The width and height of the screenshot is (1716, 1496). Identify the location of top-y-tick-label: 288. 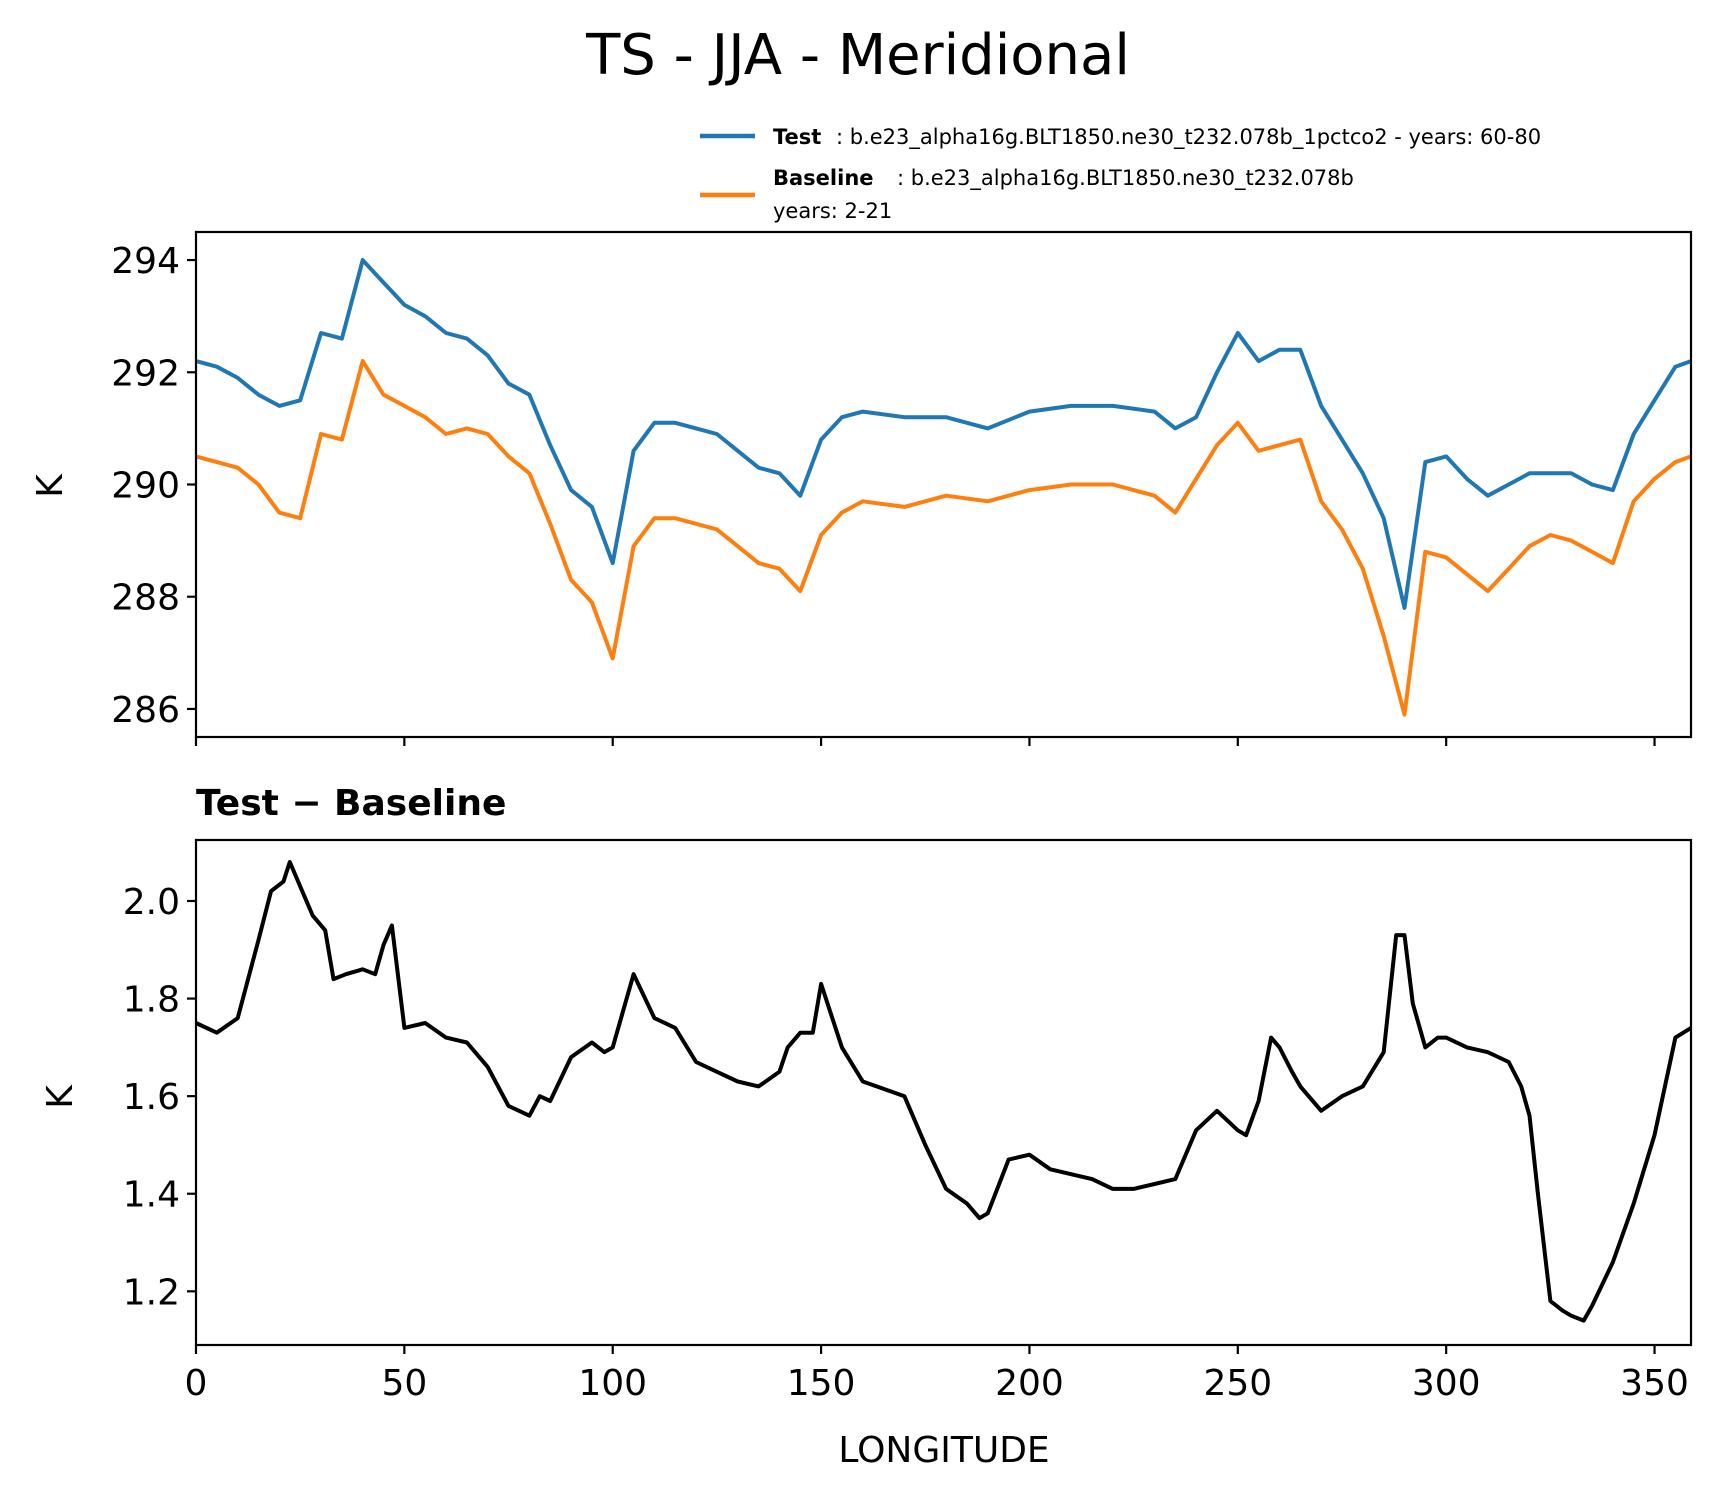
(145, 598).